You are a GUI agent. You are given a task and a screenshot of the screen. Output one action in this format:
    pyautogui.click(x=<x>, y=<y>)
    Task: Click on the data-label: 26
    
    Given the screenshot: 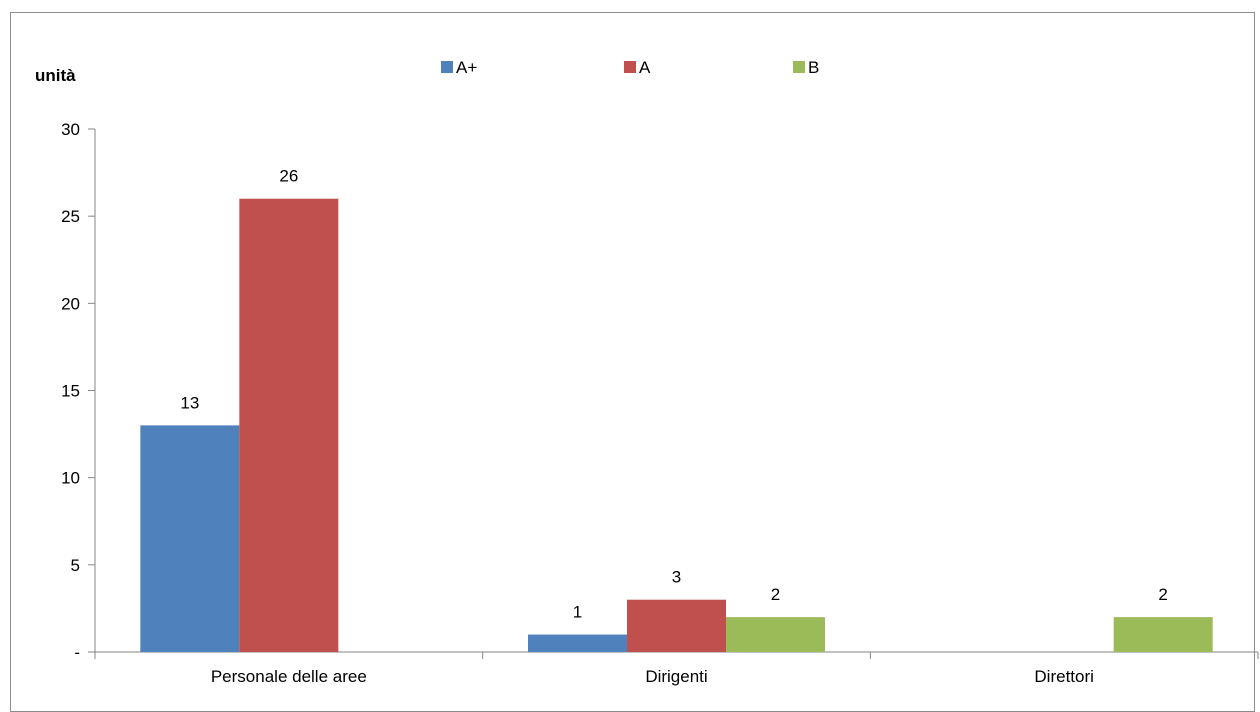 What is the action you would take?
    pyautogui.click(x=288, y=176)
    